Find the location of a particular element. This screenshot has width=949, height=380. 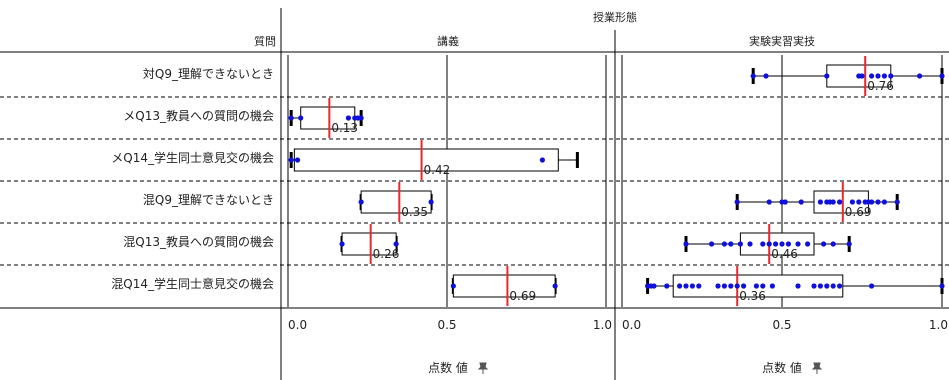

median-value-label: 0.26 is located at coordinates (386, 254).